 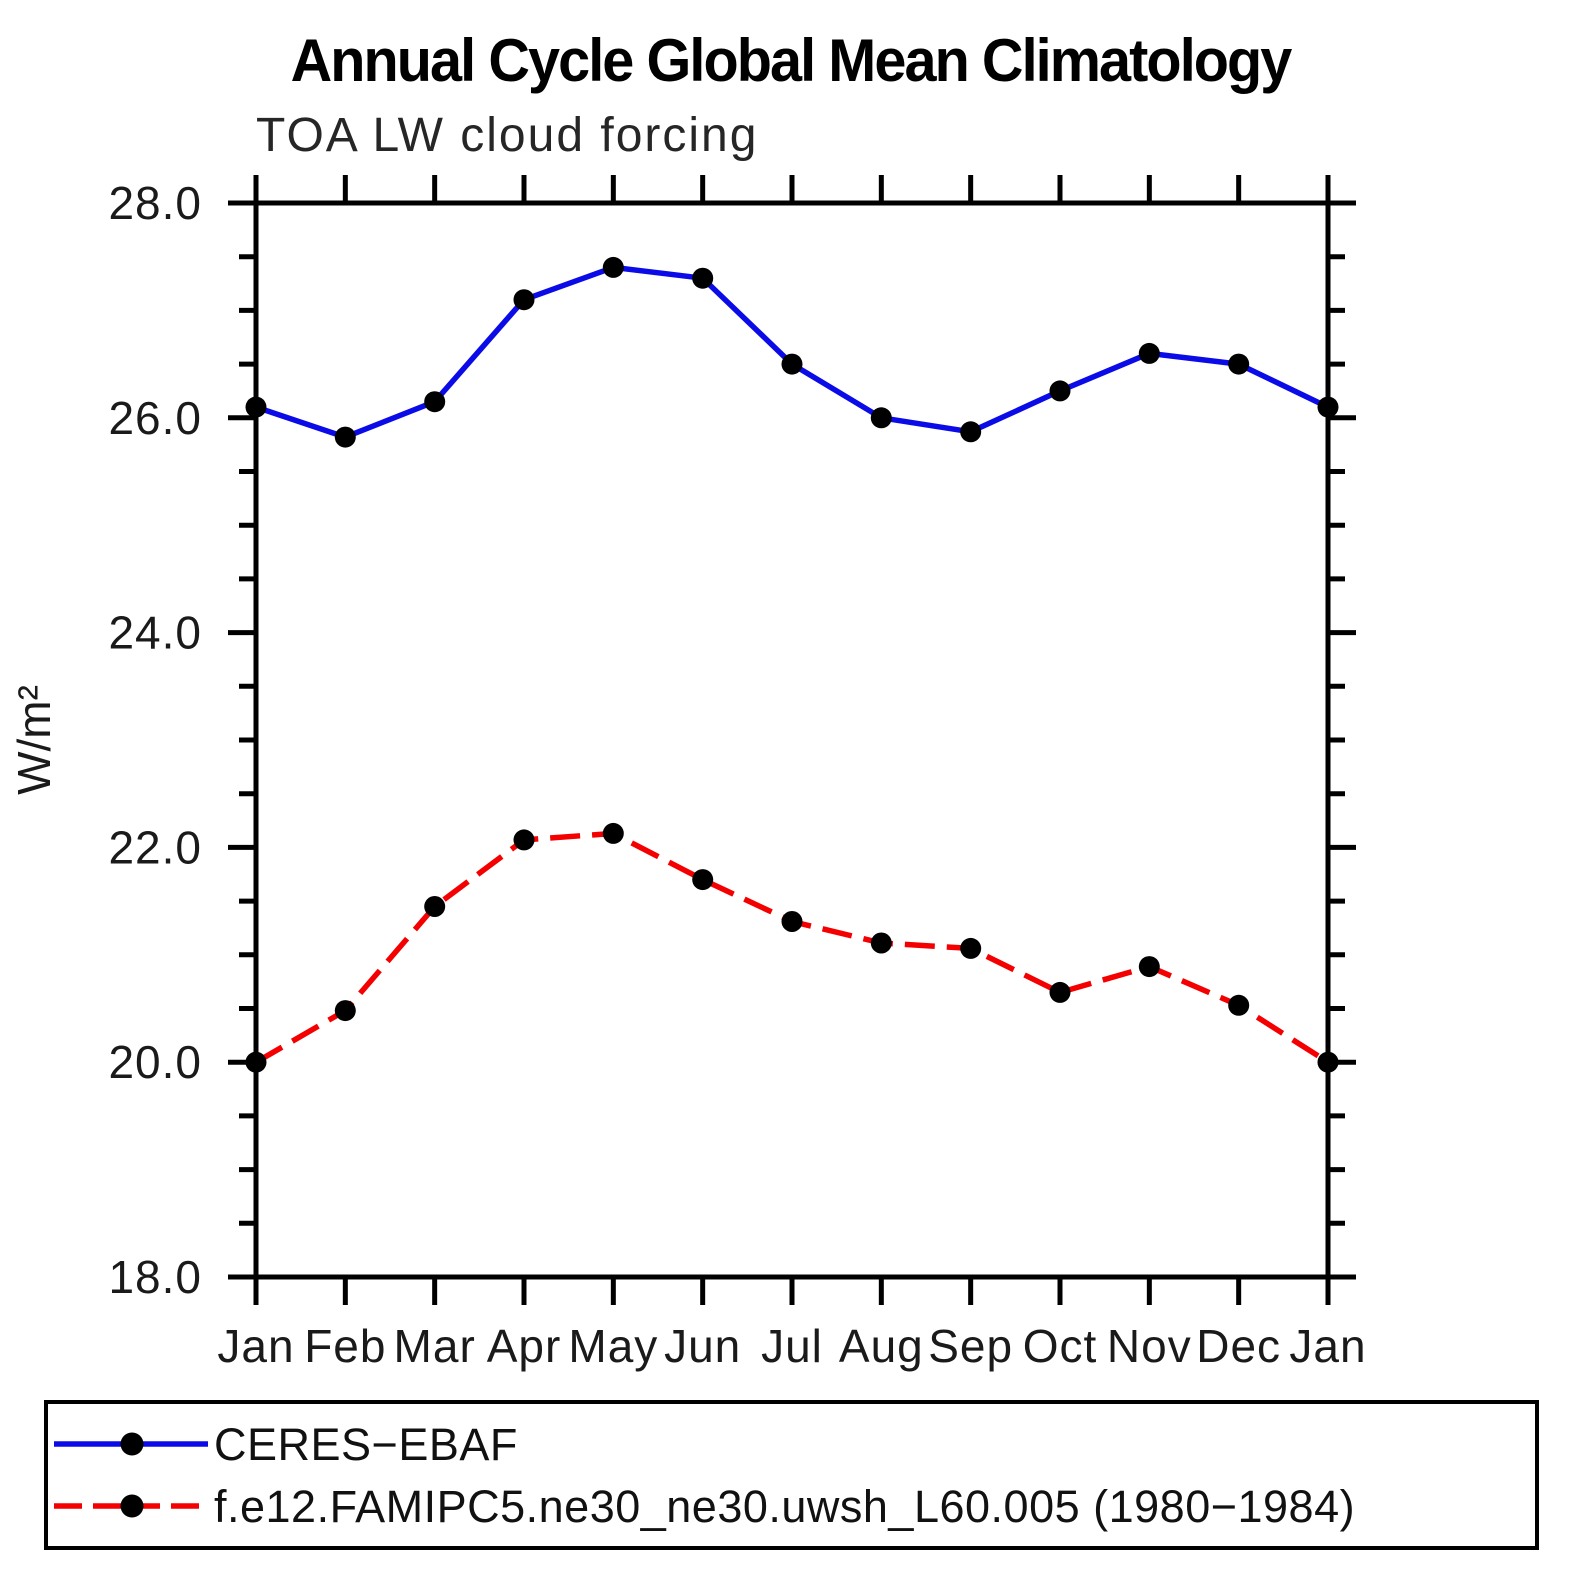 What do you see at coordinates (1149, 1346) in the screenshot?
I see `x-tick-label: Nov` at bounding box center [1149, 1346].